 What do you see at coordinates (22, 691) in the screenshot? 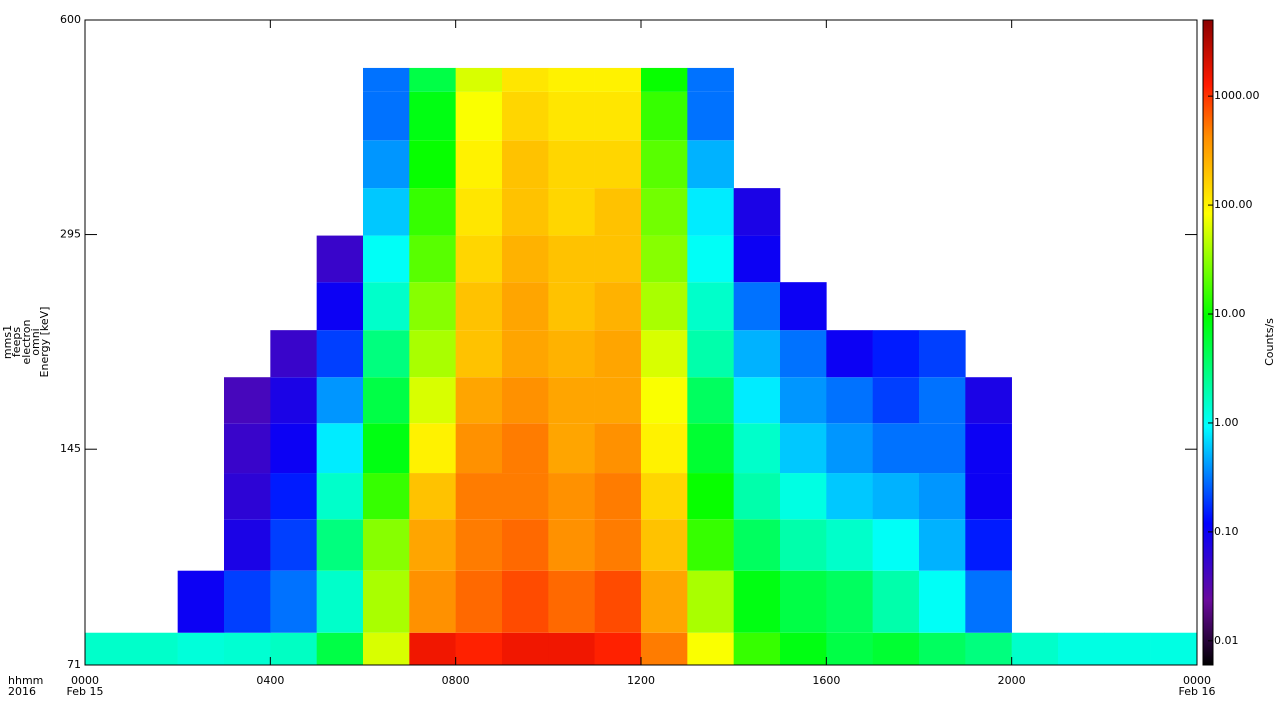
I see `x-label-year: 2016` at bounding box center [22, 691].